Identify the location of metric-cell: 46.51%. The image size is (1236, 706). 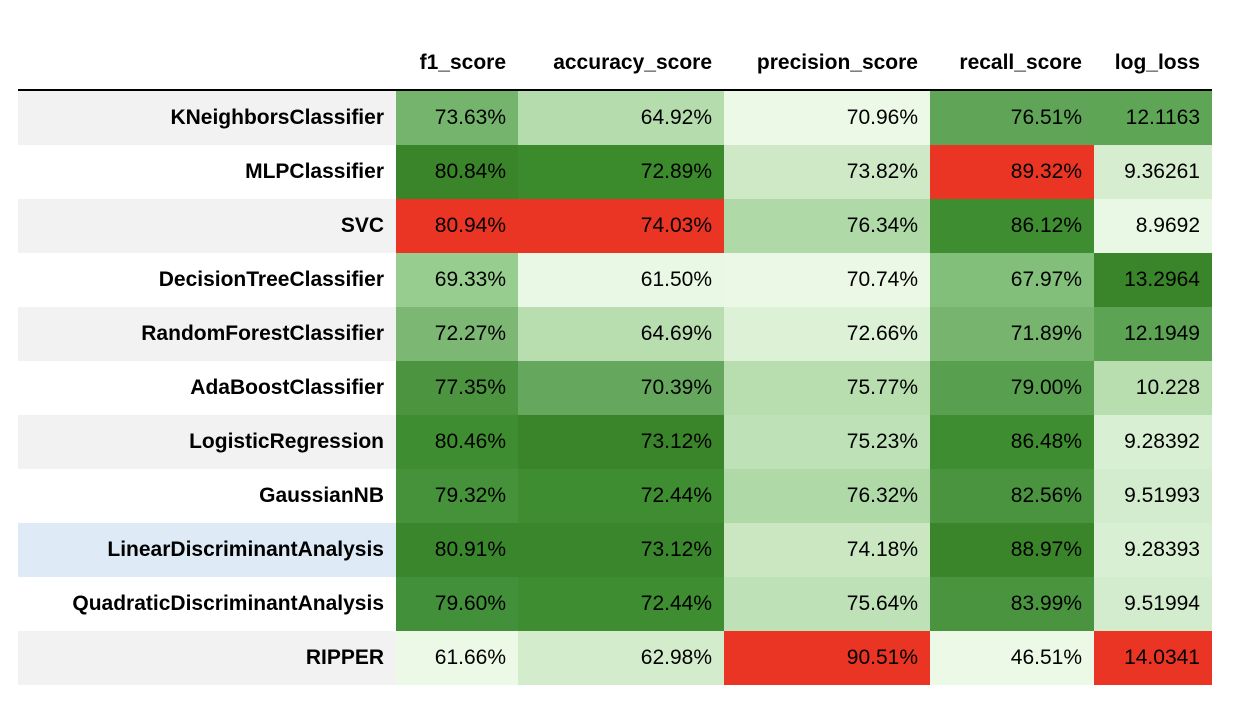
(1012, 658).